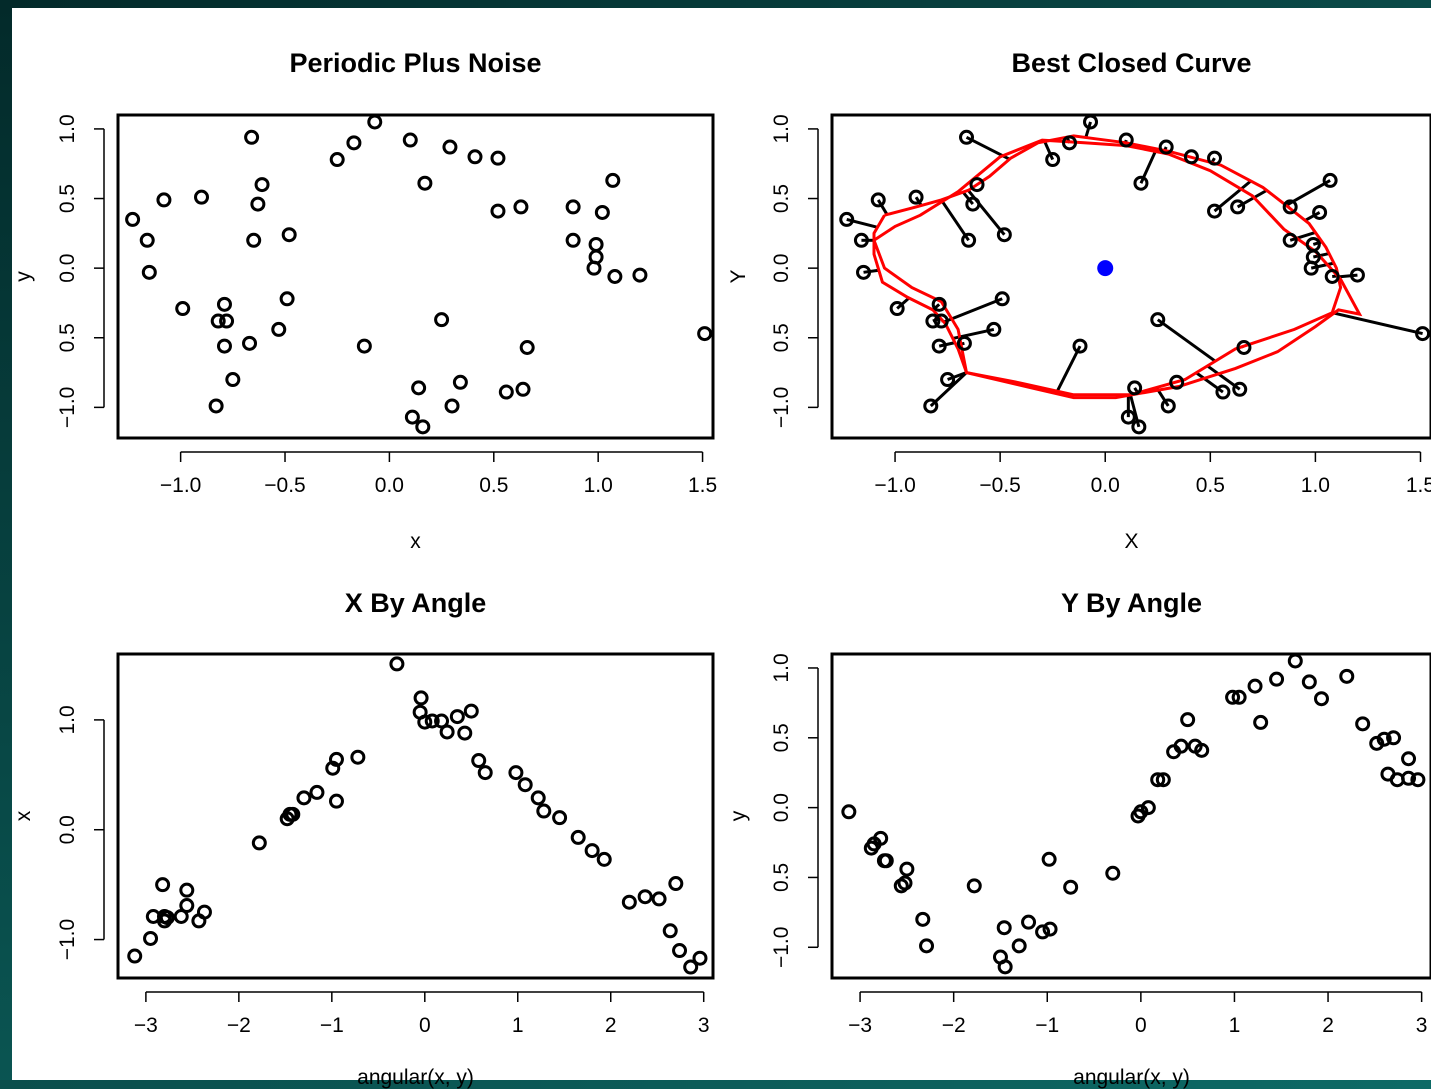 The width and height of the screenshot is (1431, 1089). What do you see at coordinates (1328, 1025) in the screenshot?
I see `x-tick-label: 2` at bounding box center [1328, 1025].